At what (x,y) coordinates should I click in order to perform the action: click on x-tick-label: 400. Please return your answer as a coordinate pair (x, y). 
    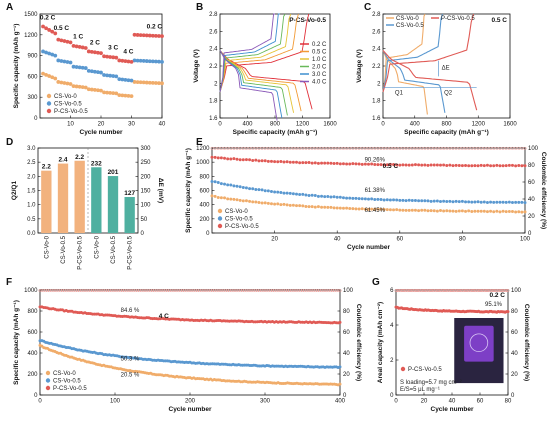
    Looking at the image, I should click on (247, 125).